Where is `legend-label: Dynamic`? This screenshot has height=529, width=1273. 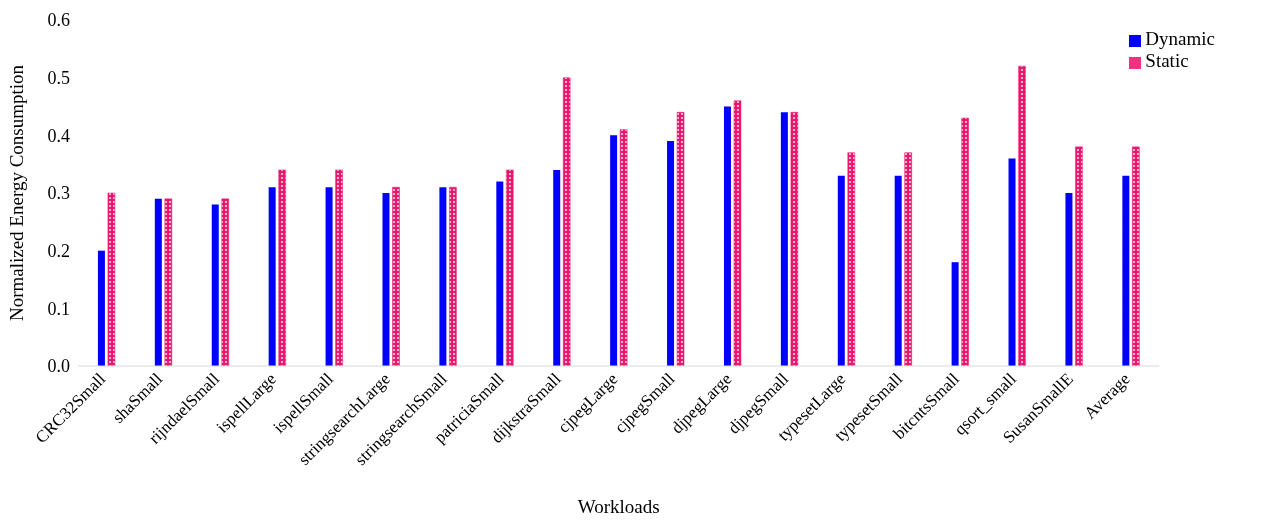
legend-label: Dynamic is located at coordinates (1180, 38).